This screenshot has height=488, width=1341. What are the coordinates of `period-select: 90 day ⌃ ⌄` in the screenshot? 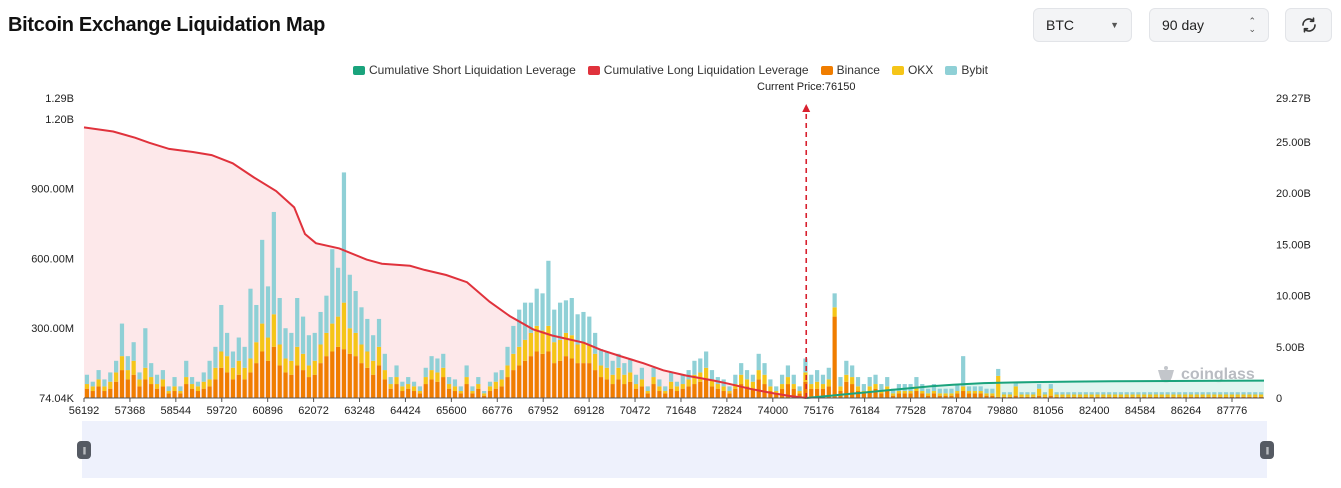 It's located at (1209, 25).